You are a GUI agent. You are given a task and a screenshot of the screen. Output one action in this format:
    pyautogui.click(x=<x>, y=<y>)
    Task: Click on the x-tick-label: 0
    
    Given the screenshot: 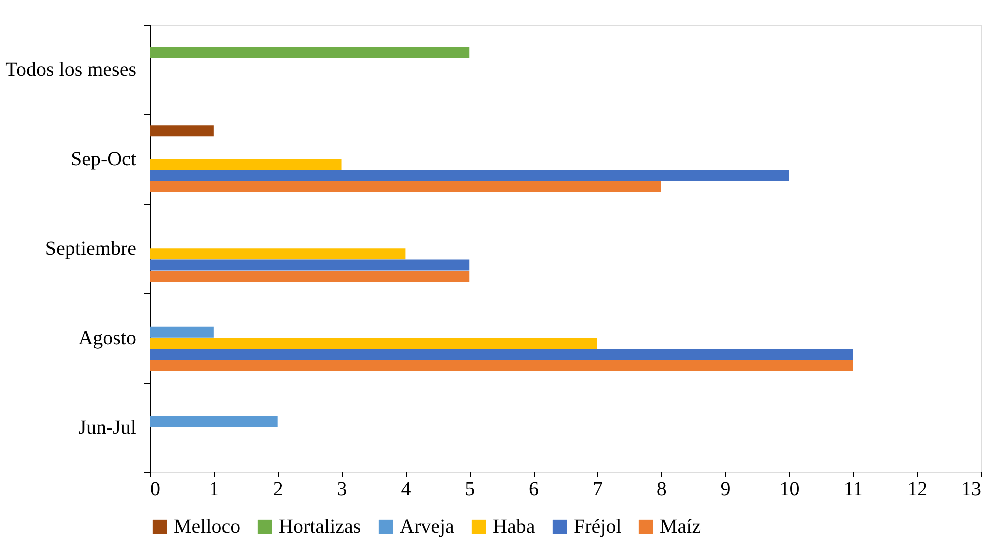 What is the action you would take?
    pyautogui.click(x=155, y=489)
    